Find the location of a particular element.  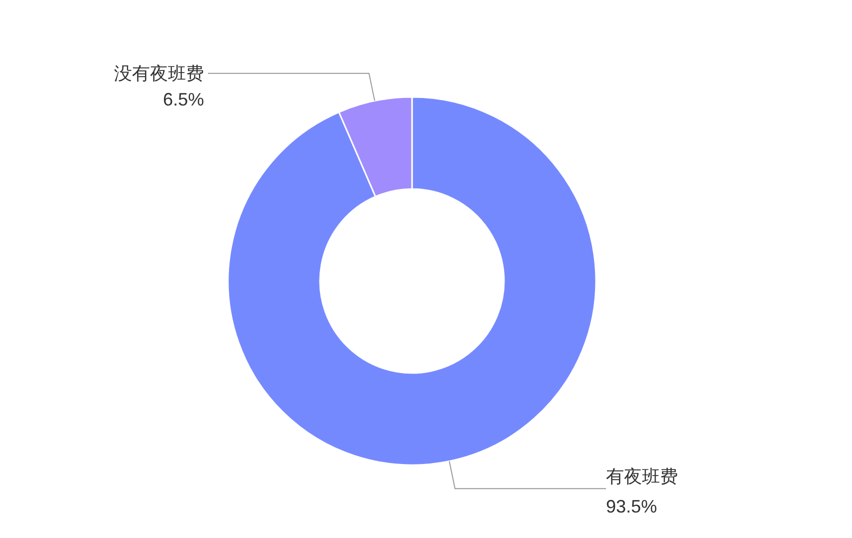

data-label: 6.5% is located at coordinates (183, 99).